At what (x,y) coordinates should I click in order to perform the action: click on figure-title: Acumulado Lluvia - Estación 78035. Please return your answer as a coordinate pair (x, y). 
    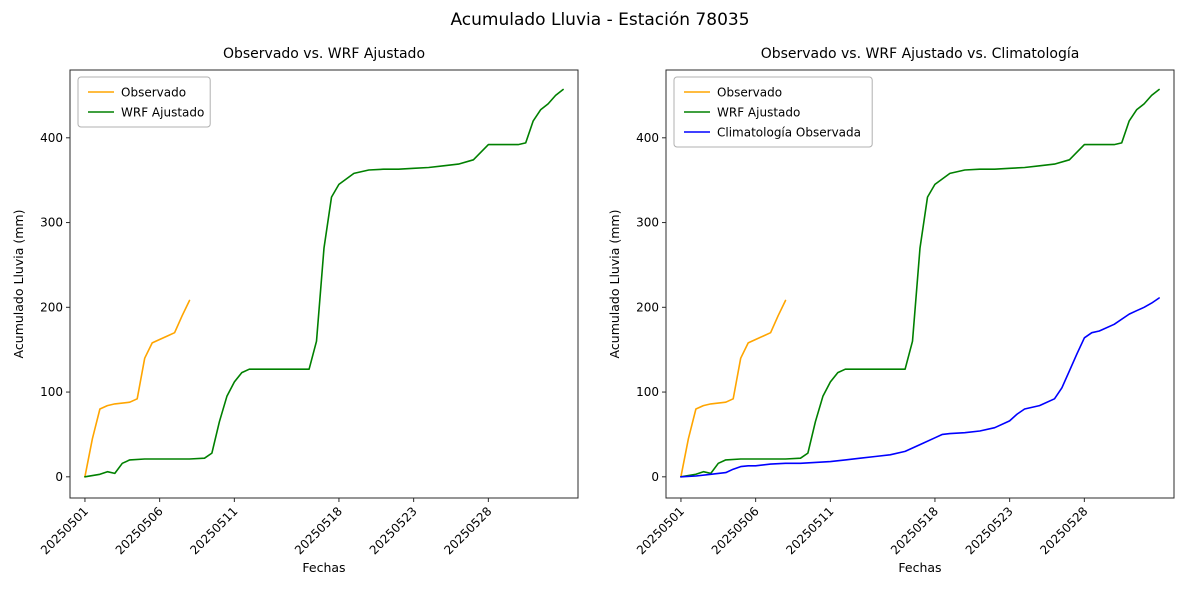
    Looking at the image, I should click on (600, 20).